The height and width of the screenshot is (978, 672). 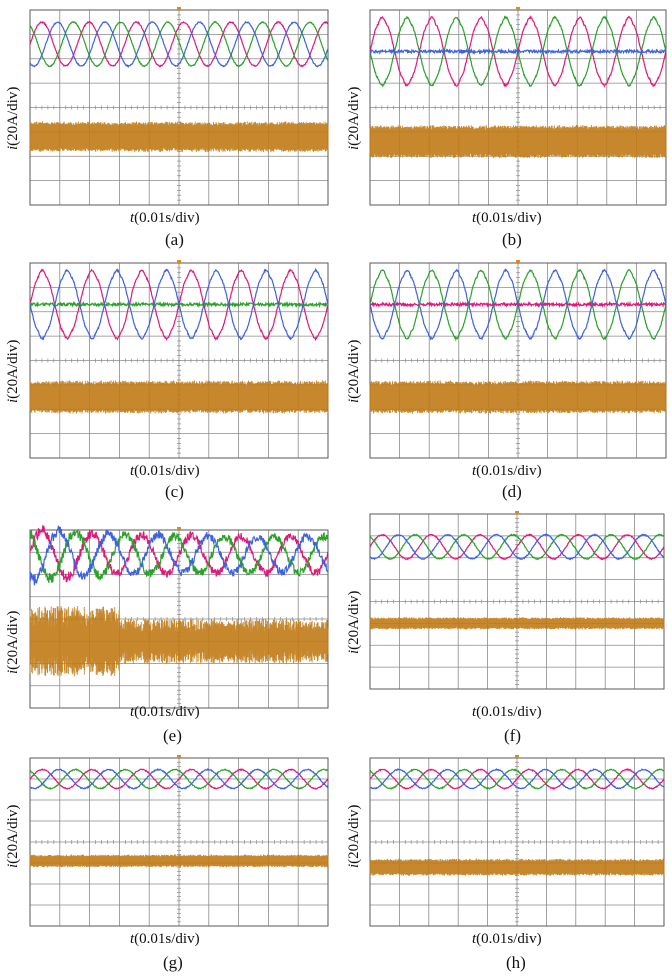 What do you see at coordinates (512, 239) in the screenshot?
I see `panel-caption: (b)` at bounding box center [512, 239].